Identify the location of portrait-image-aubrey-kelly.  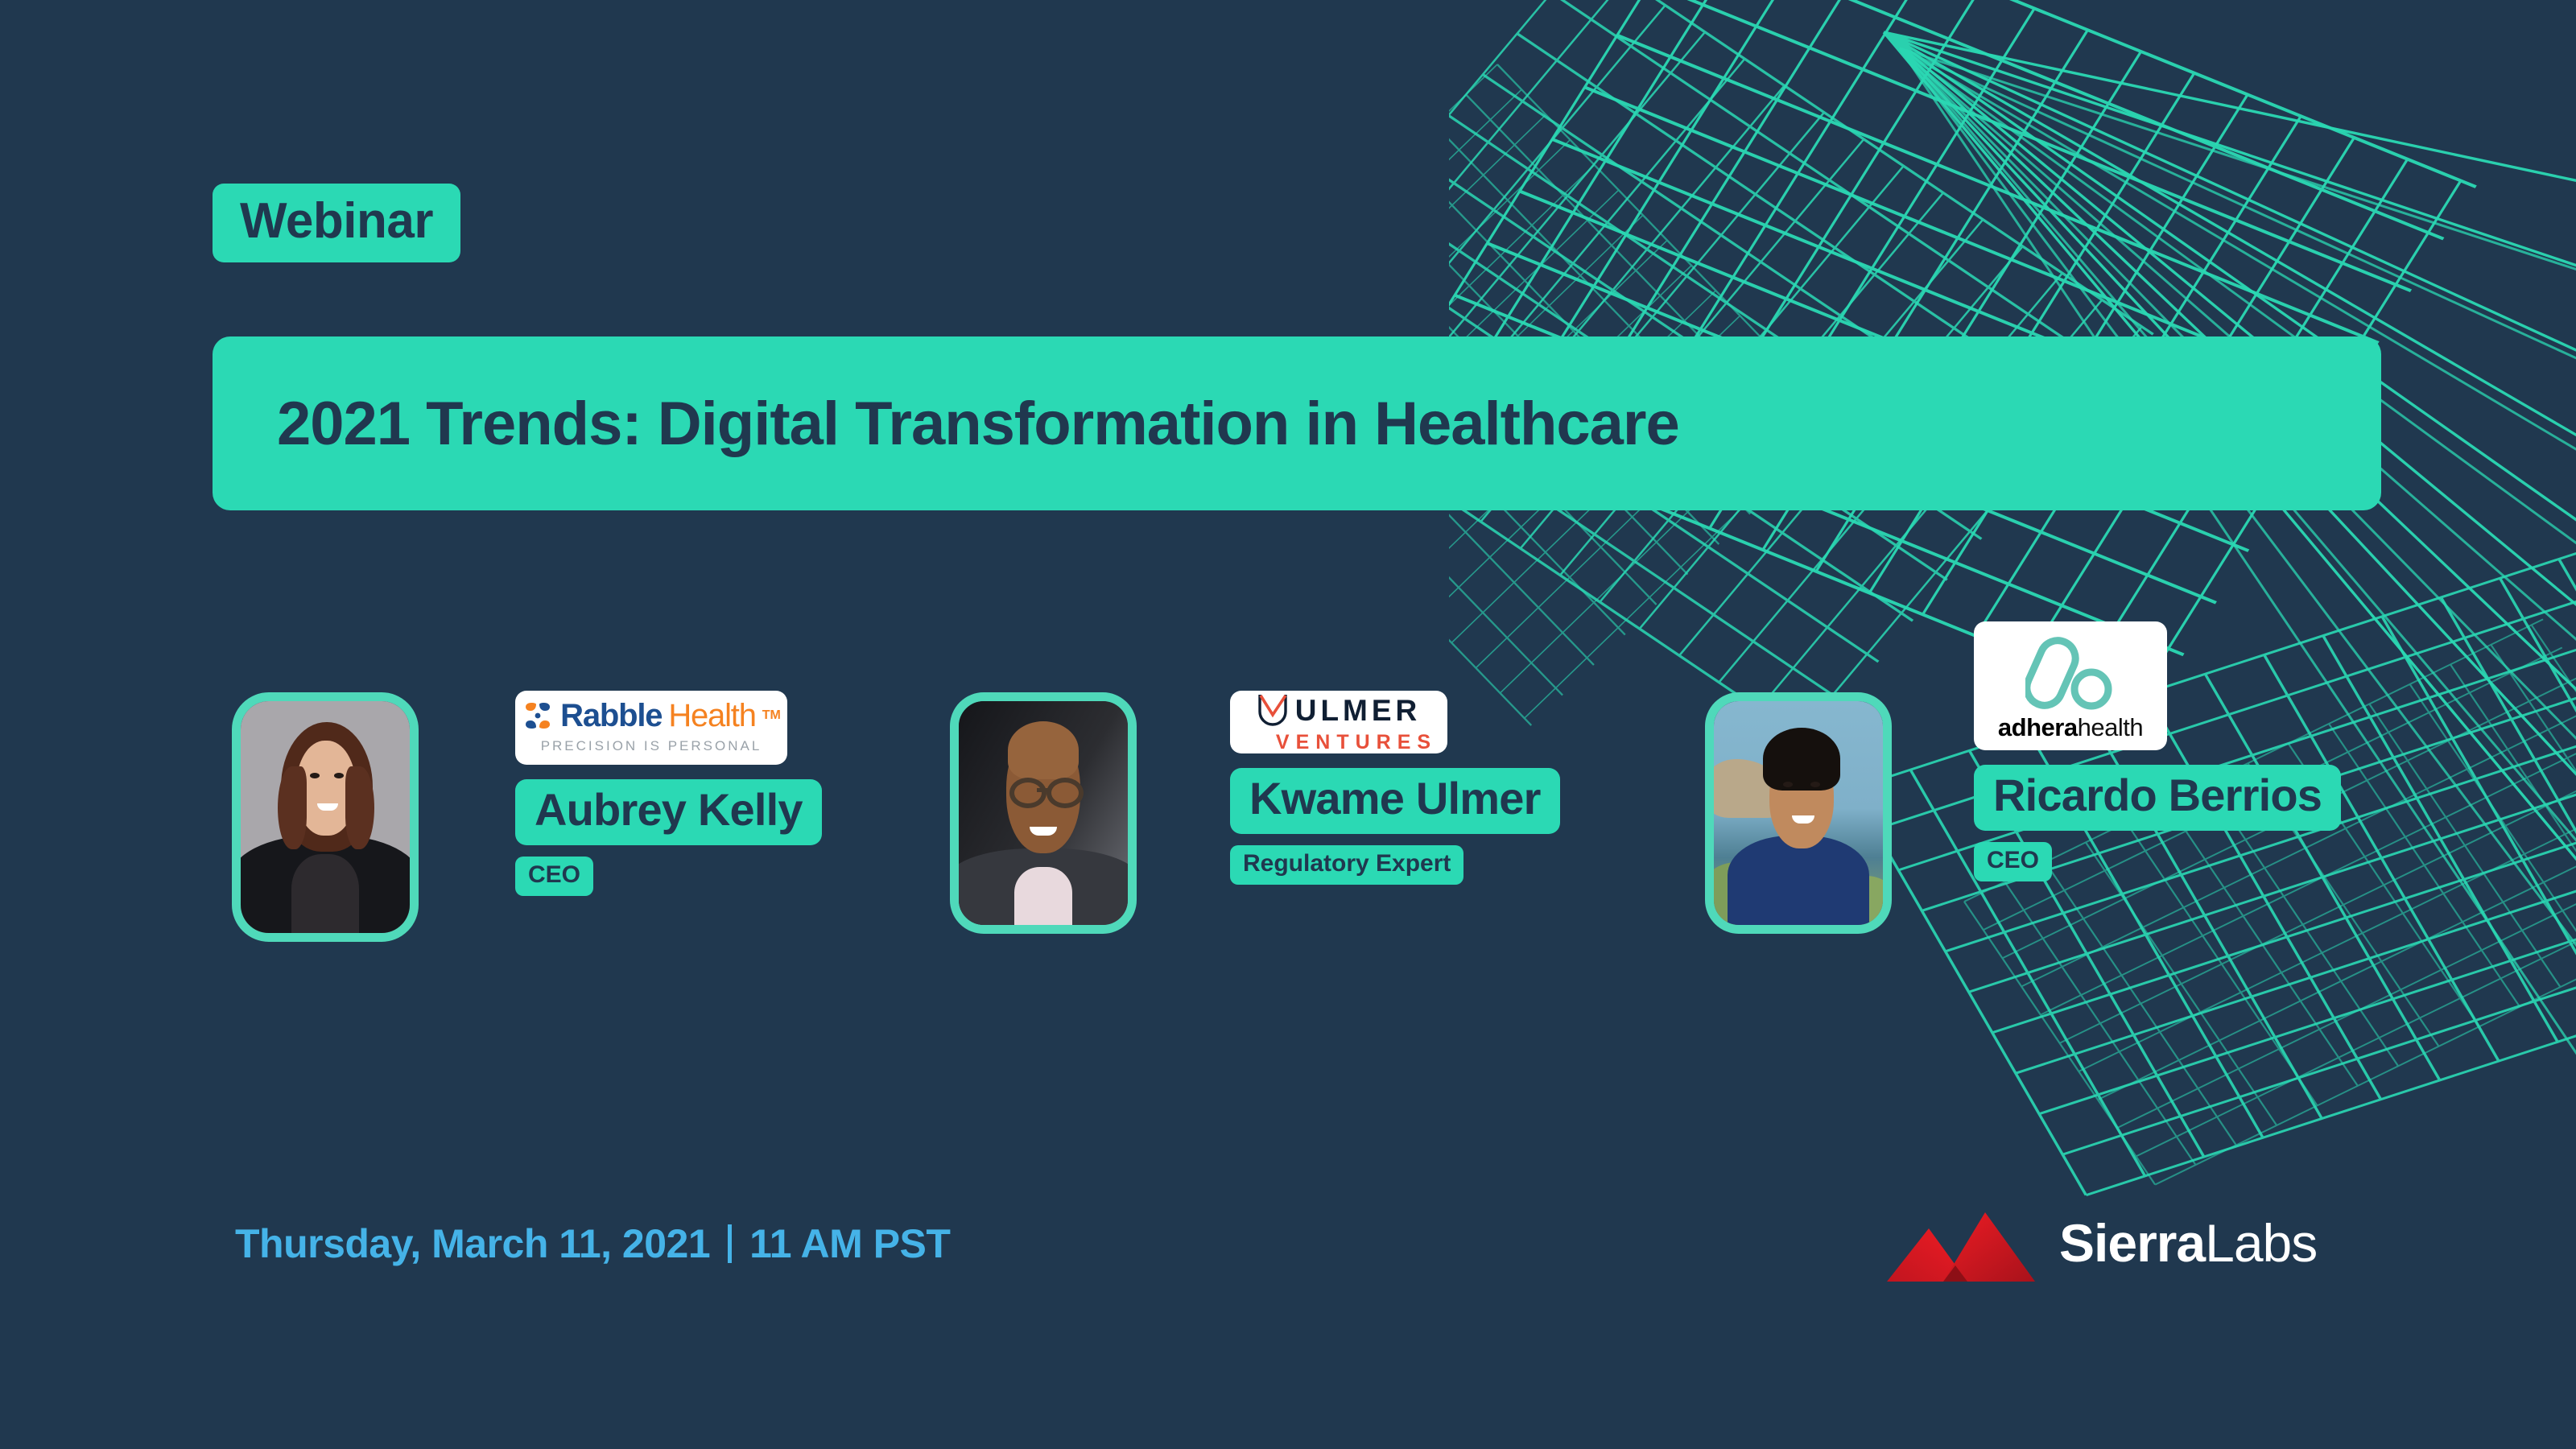
(325, 817).